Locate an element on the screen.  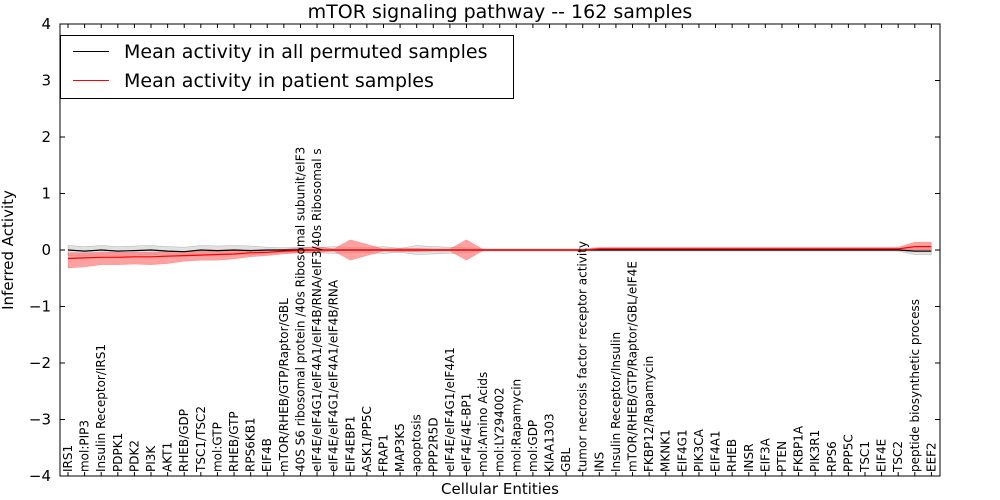
x-tick-label: mol:LY294002 is located at coordinates (500, 429).